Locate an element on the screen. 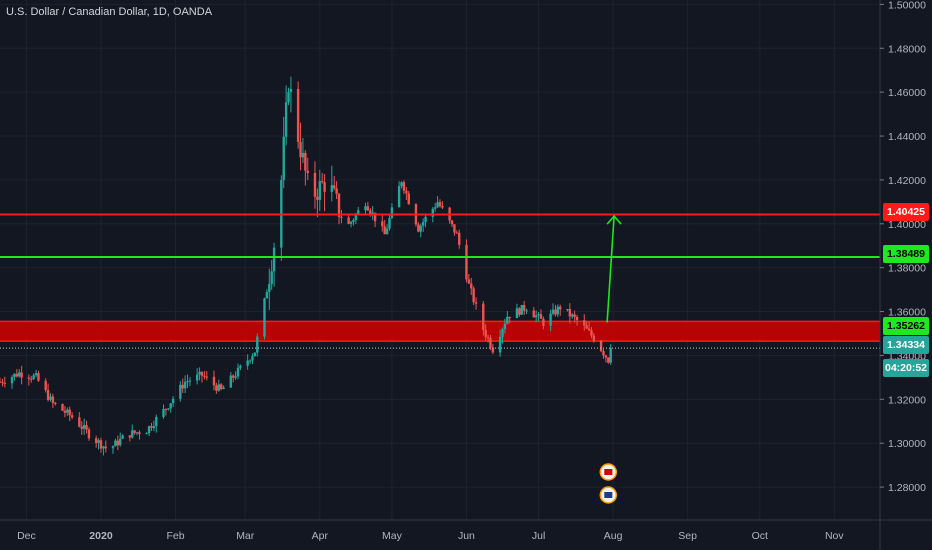  price-axis-label: 1.50000 is located at coordinates (907, 5).